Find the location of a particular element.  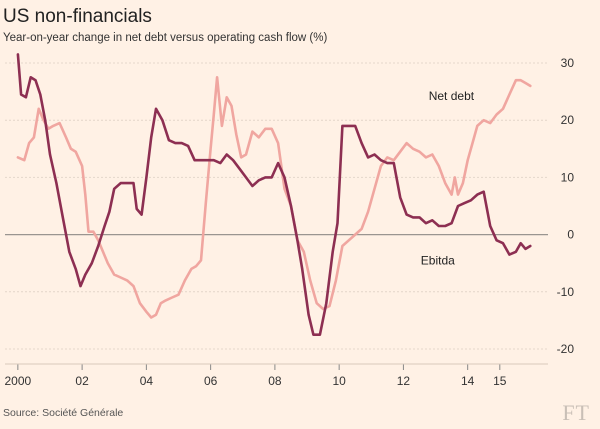

source-note: Source: Société Générale is located at coordinates (63, 413).